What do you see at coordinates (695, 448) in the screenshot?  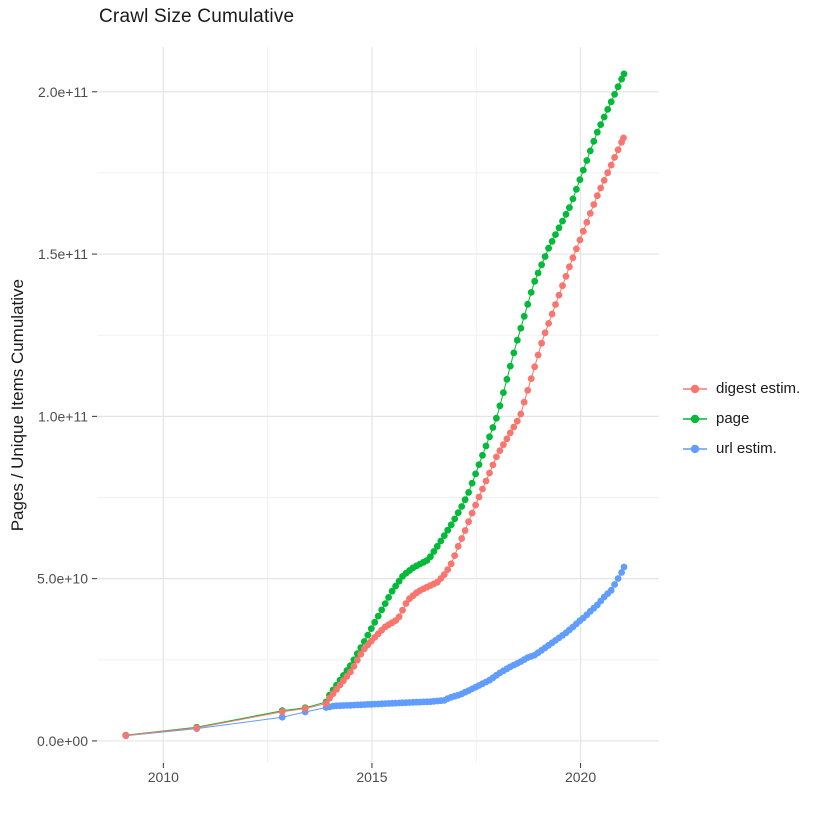 I see `legend-key-url-icon` at bounding box center [695, 448].